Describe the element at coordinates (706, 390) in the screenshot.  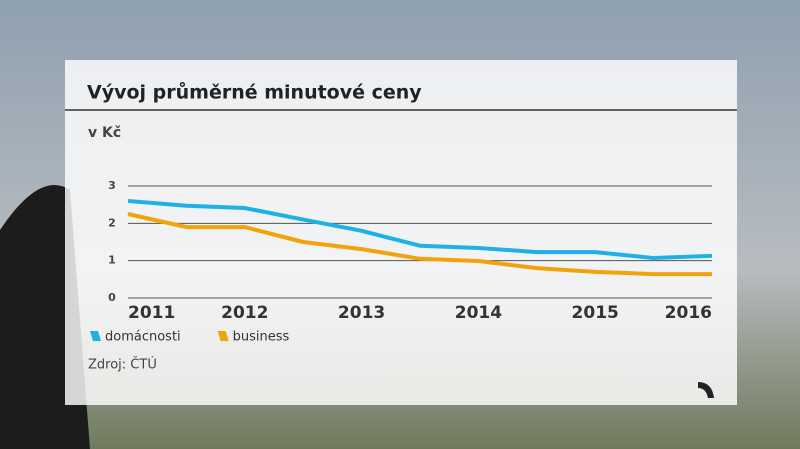
I see `logo` at that location.